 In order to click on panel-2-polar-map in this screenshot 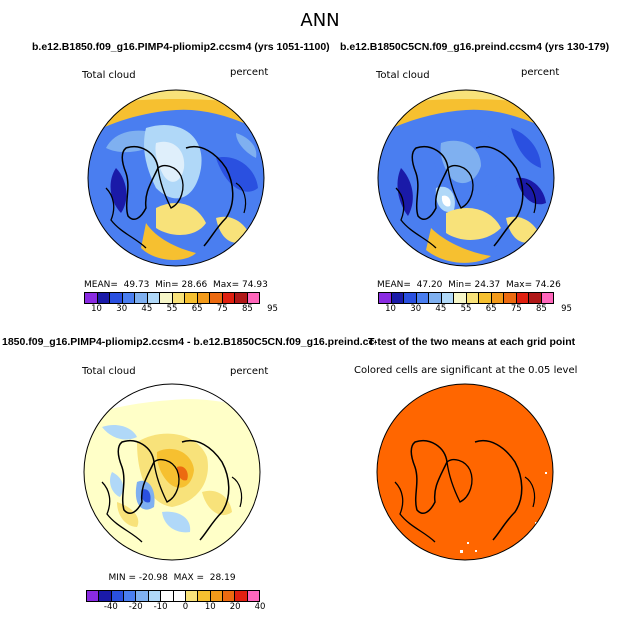, I will do `click(466, 178)`.